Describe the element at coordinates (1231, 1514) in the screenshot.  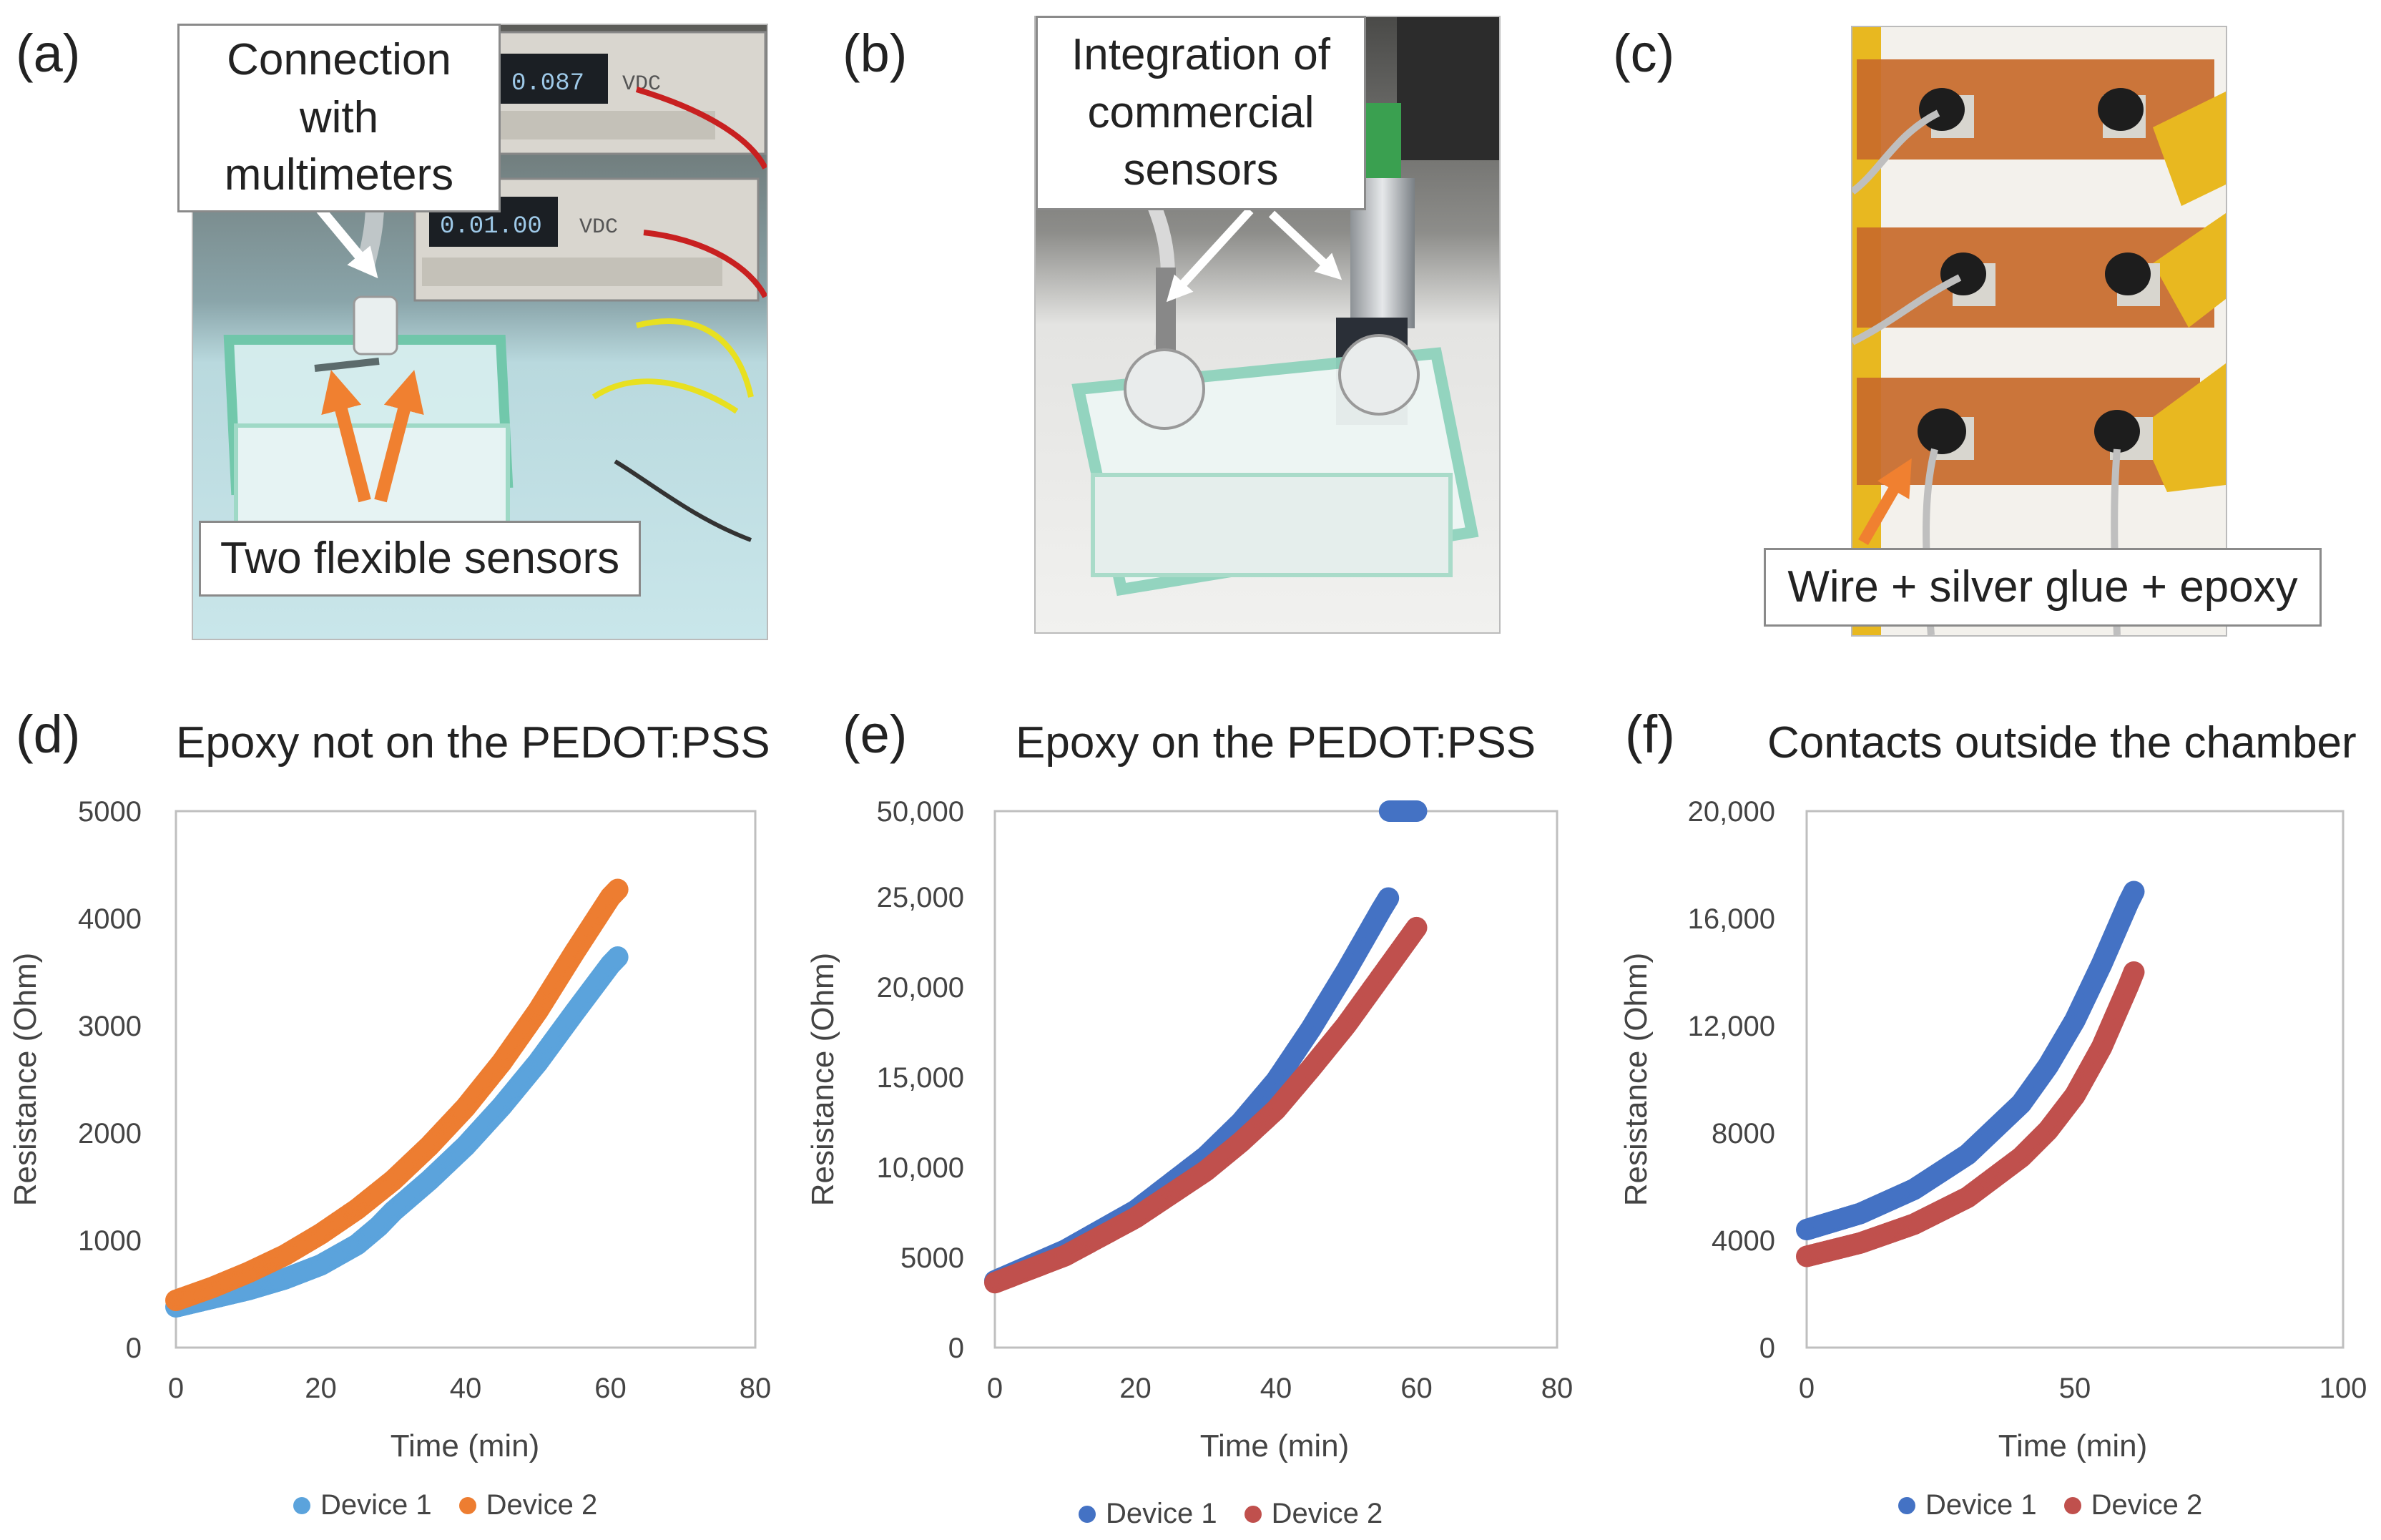
I see `legend-e: Device 1 Device 2` at that location.